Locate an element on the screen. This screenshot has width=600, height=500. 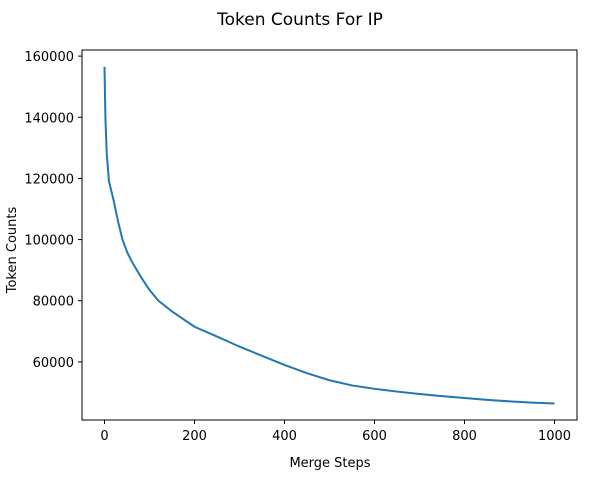
x-tick-label: 800 is located at coordinates (464, 436).